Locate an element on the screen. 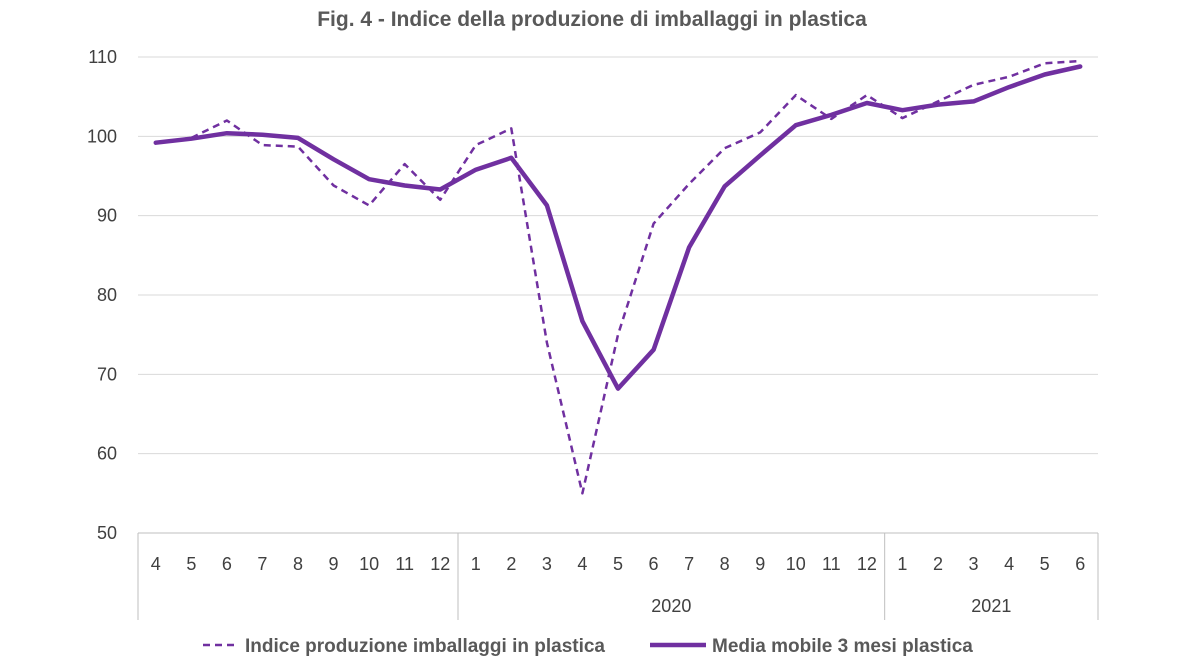 The width and height of the screenshot is (1200, 670). y-tick-label: 110 is located at coordinates (102, 57).